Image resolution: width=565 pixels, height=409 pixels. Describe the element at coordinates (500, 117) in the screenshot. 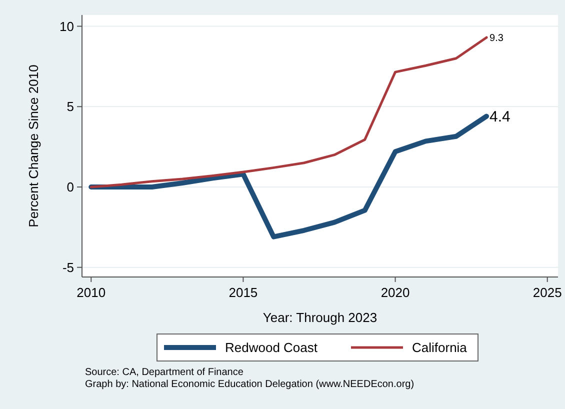

I see `data-label: 4.4` at that location.